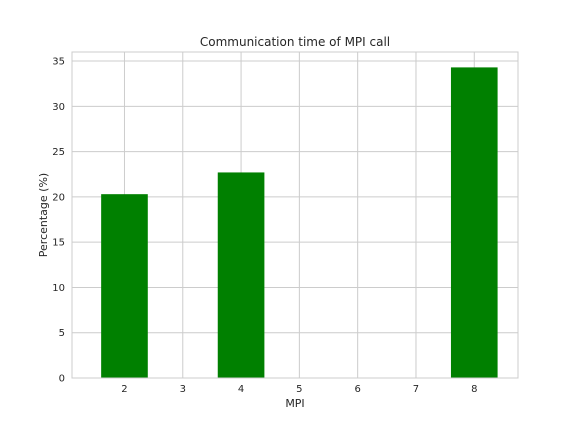  I want to click on y-tick-label: 25, so click(58, 152).